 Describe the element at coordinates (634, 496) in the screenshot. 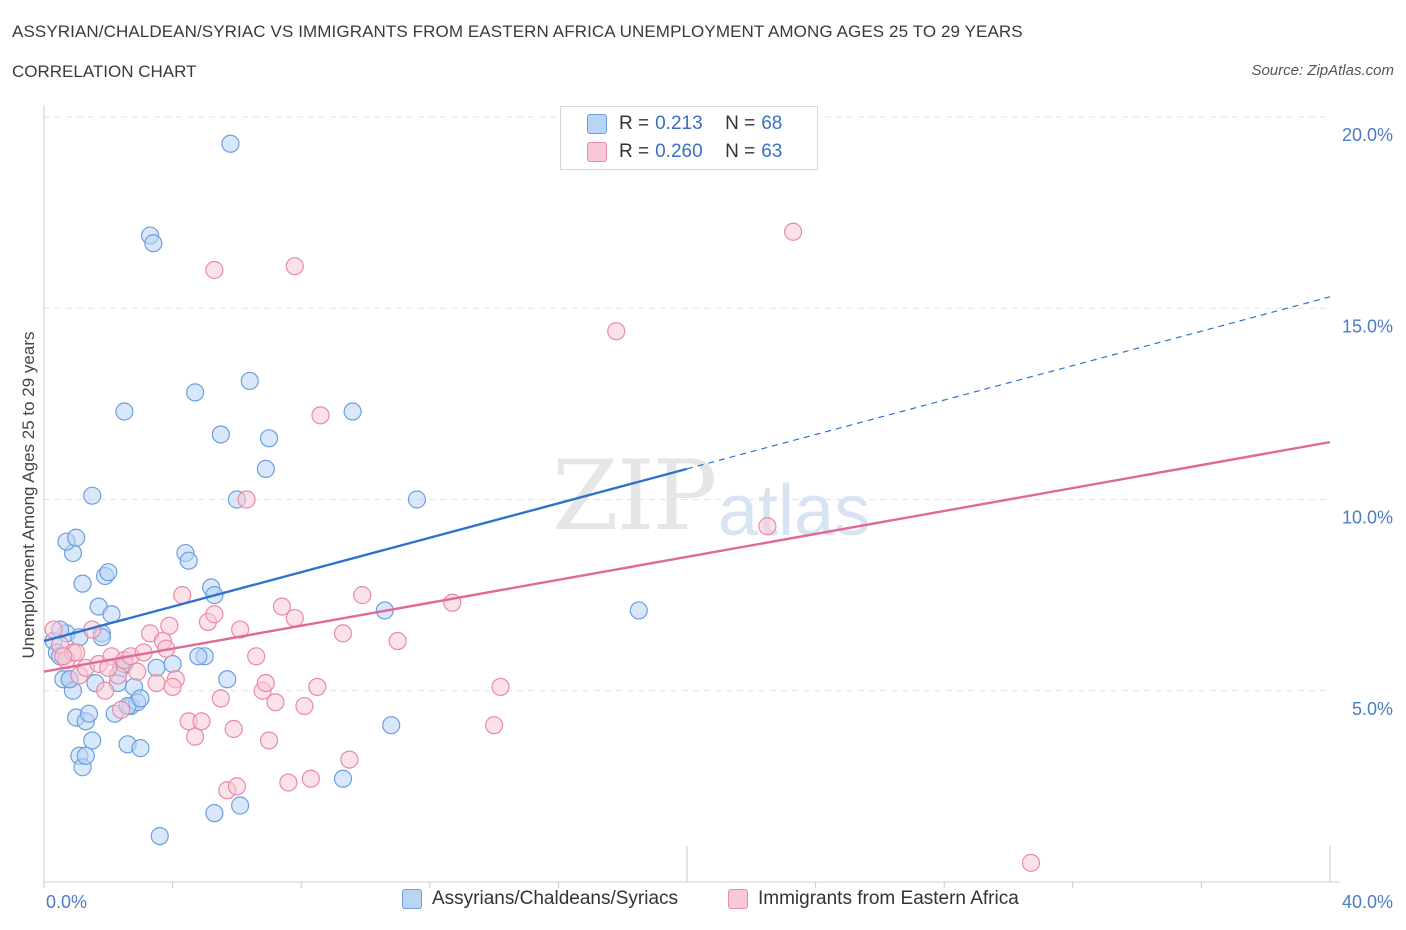

I see `watermark-zip: ZIP` at that location.